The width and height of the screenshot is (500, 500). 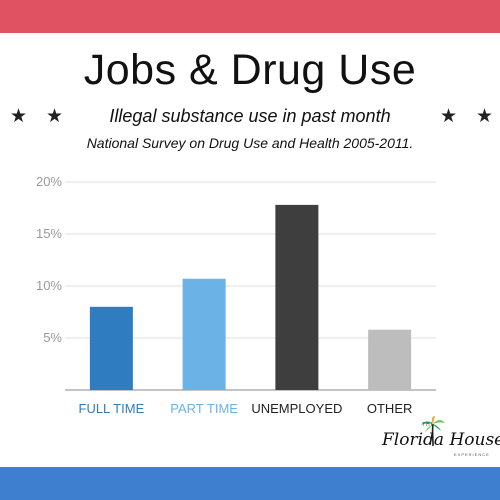 What do you see at coordinates (472, 454) in the screenshot?
I see `logo-tagline-bottom: EXPERIENCE` at bounding box center [472, 454].